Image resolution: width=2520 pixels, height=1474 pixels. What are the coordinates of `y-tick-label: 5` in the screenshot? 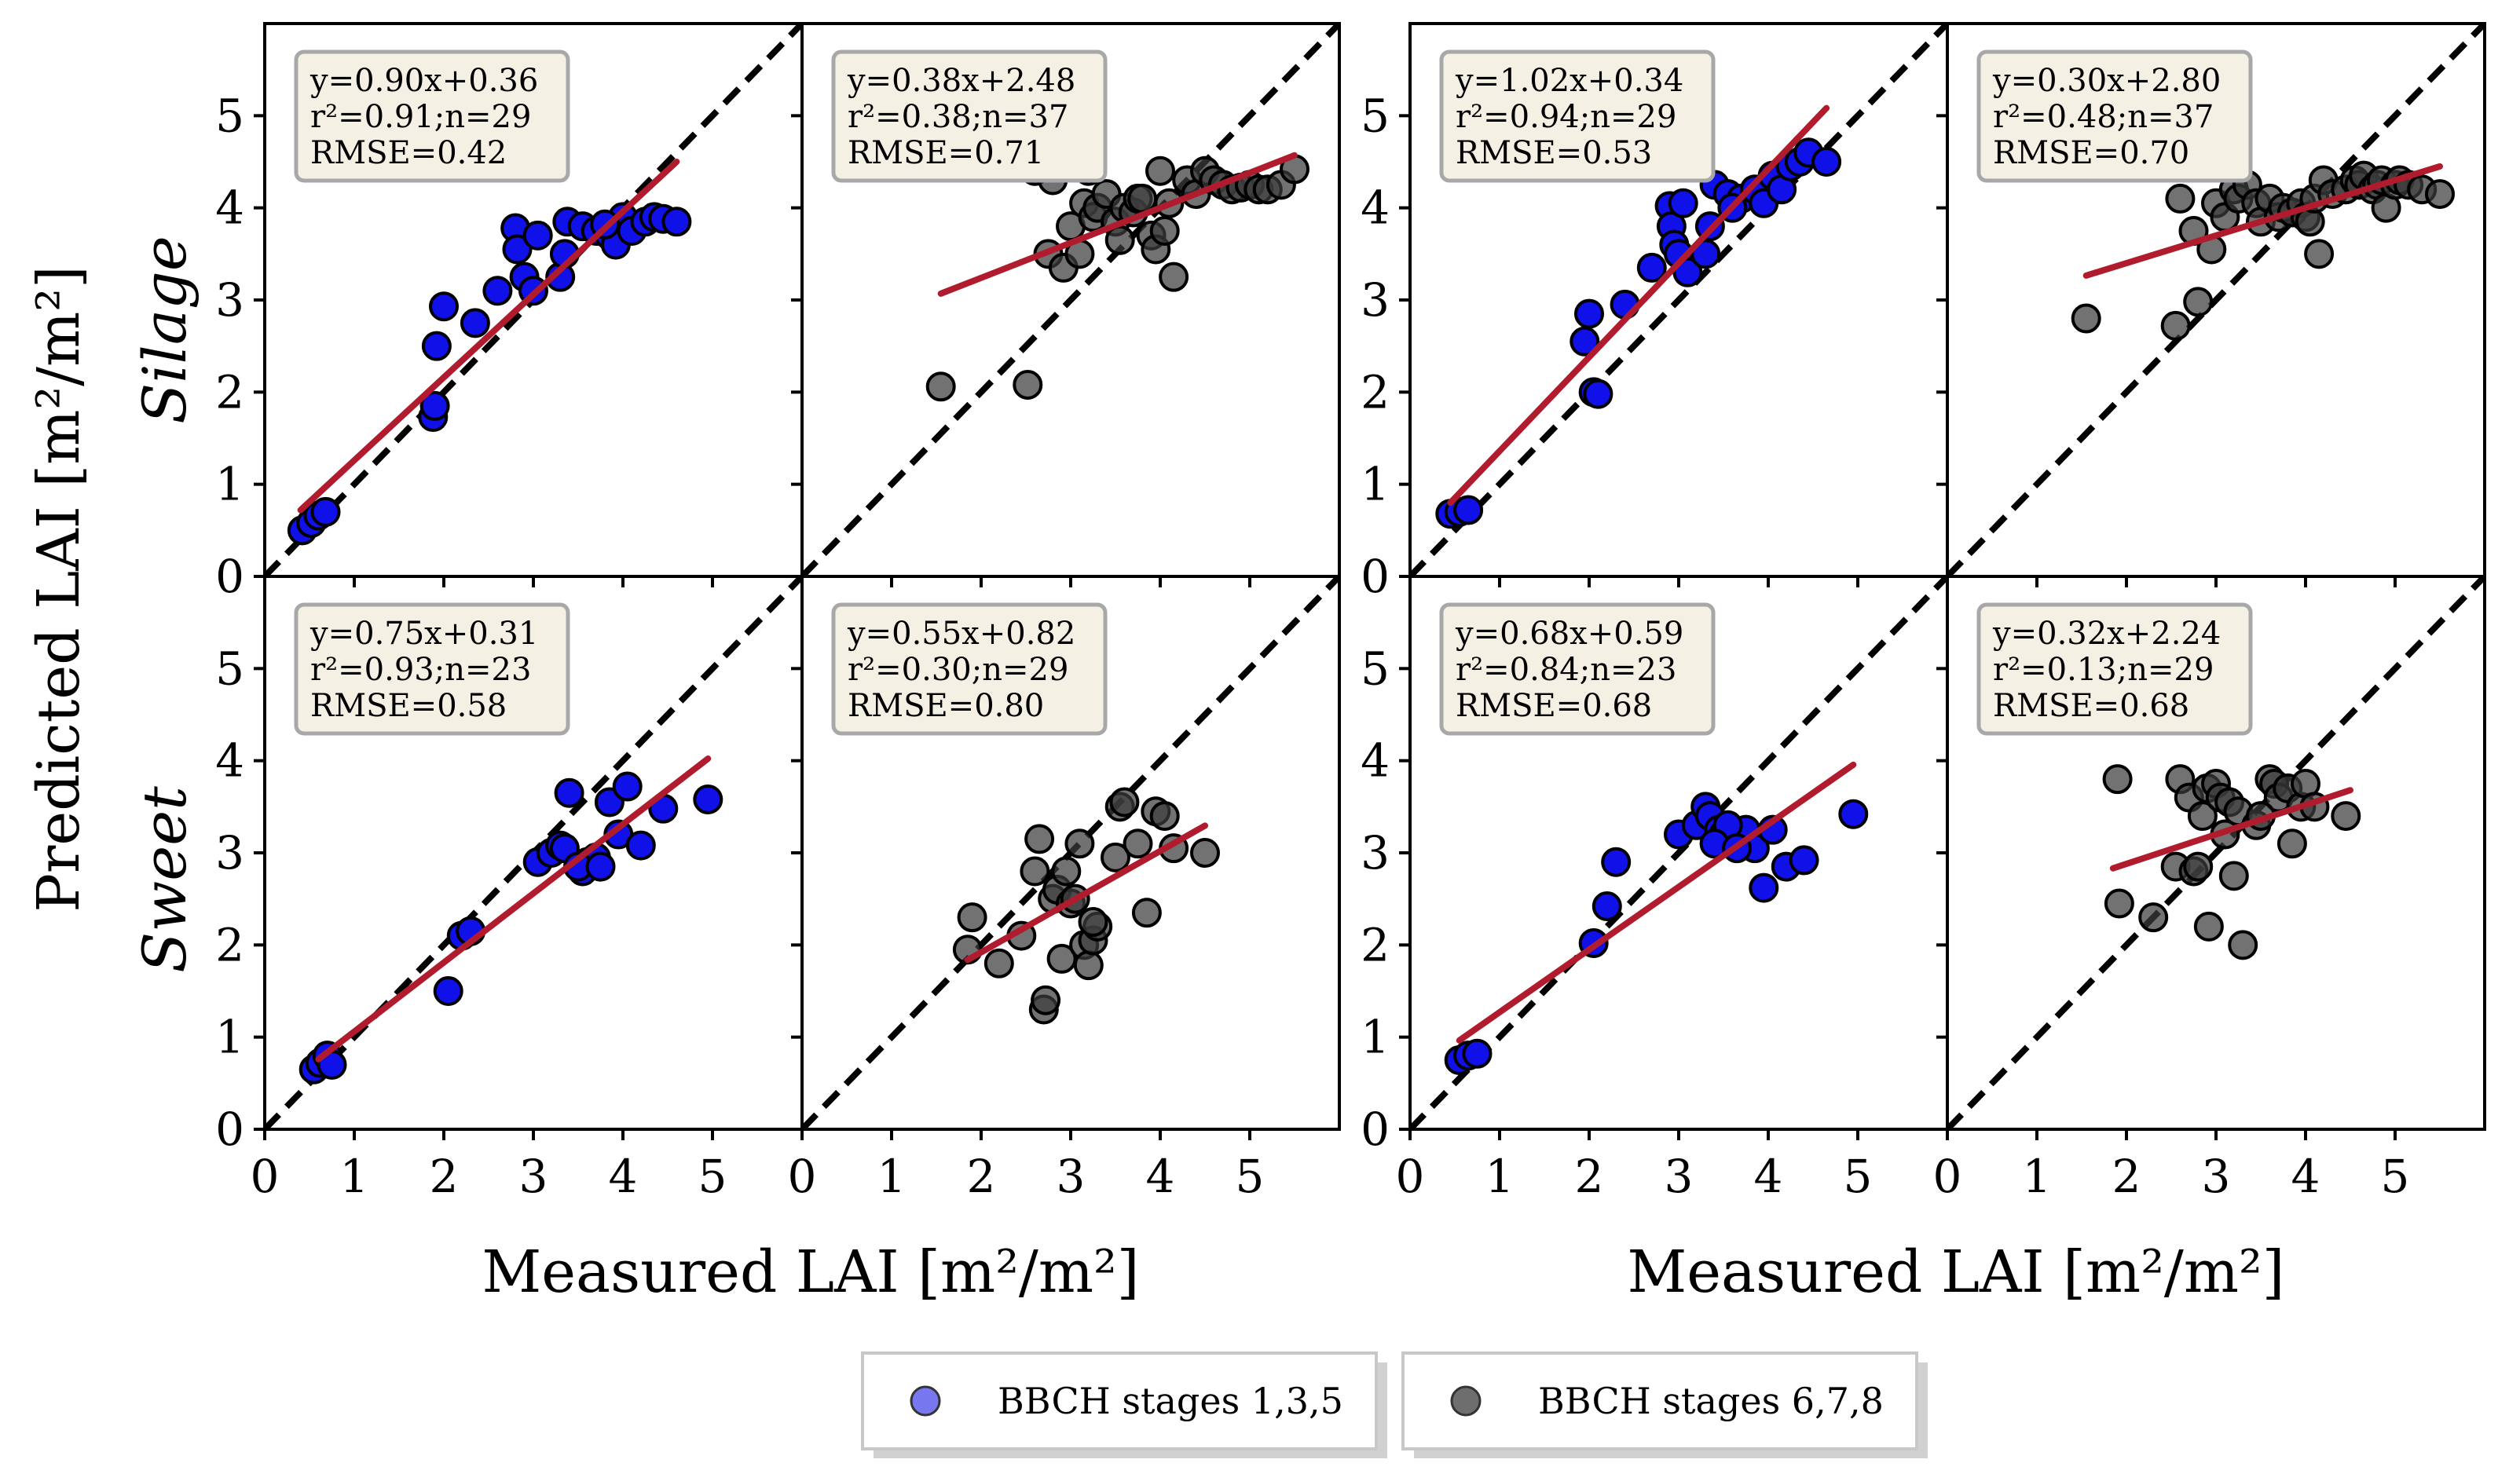 It's located at (229, 668).